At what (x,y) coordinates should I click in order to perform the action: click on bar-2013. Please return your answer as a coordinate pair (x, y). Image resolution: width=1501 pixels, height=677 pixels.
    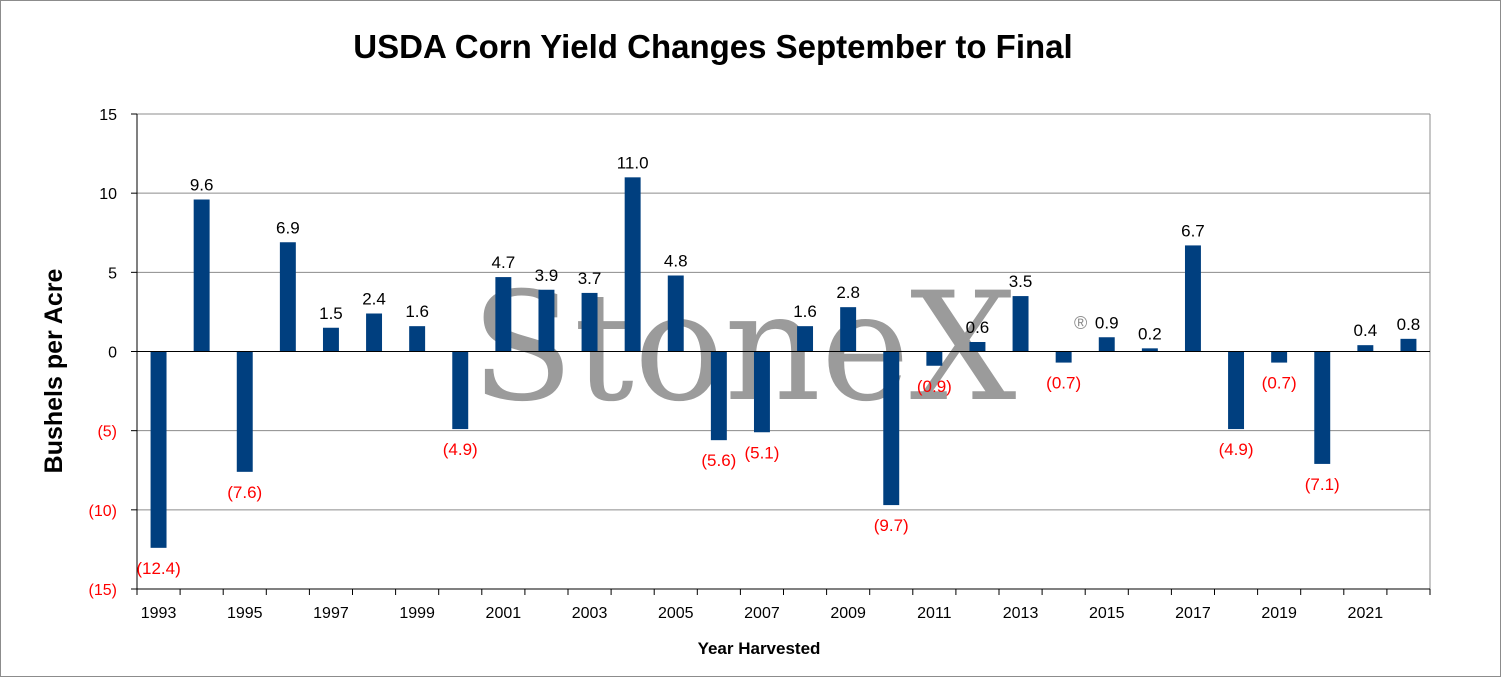
    Looking at the image, I should click on (1020, 324).